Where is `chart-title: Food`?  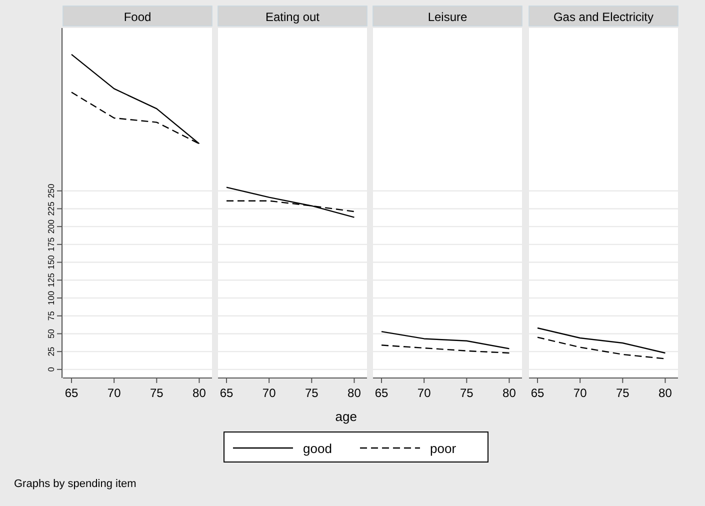
chart-title: Food is located at coordinates (138, 17).